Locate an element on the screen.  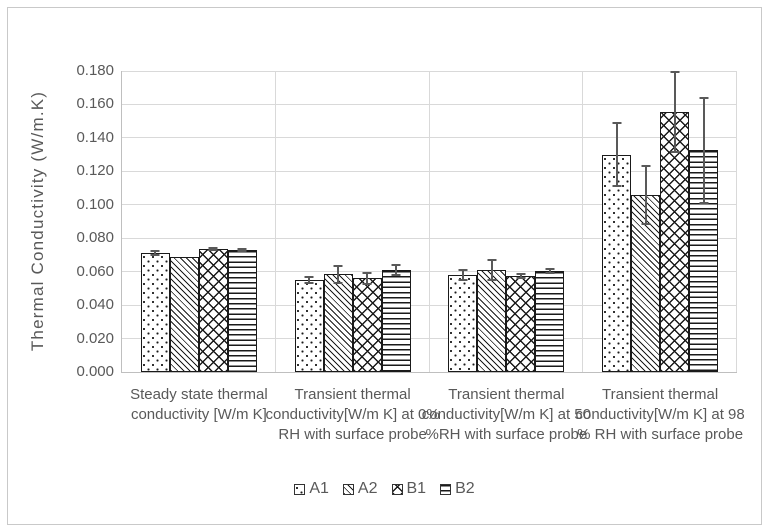
y-axis-line is located at coordinates (121, 221).